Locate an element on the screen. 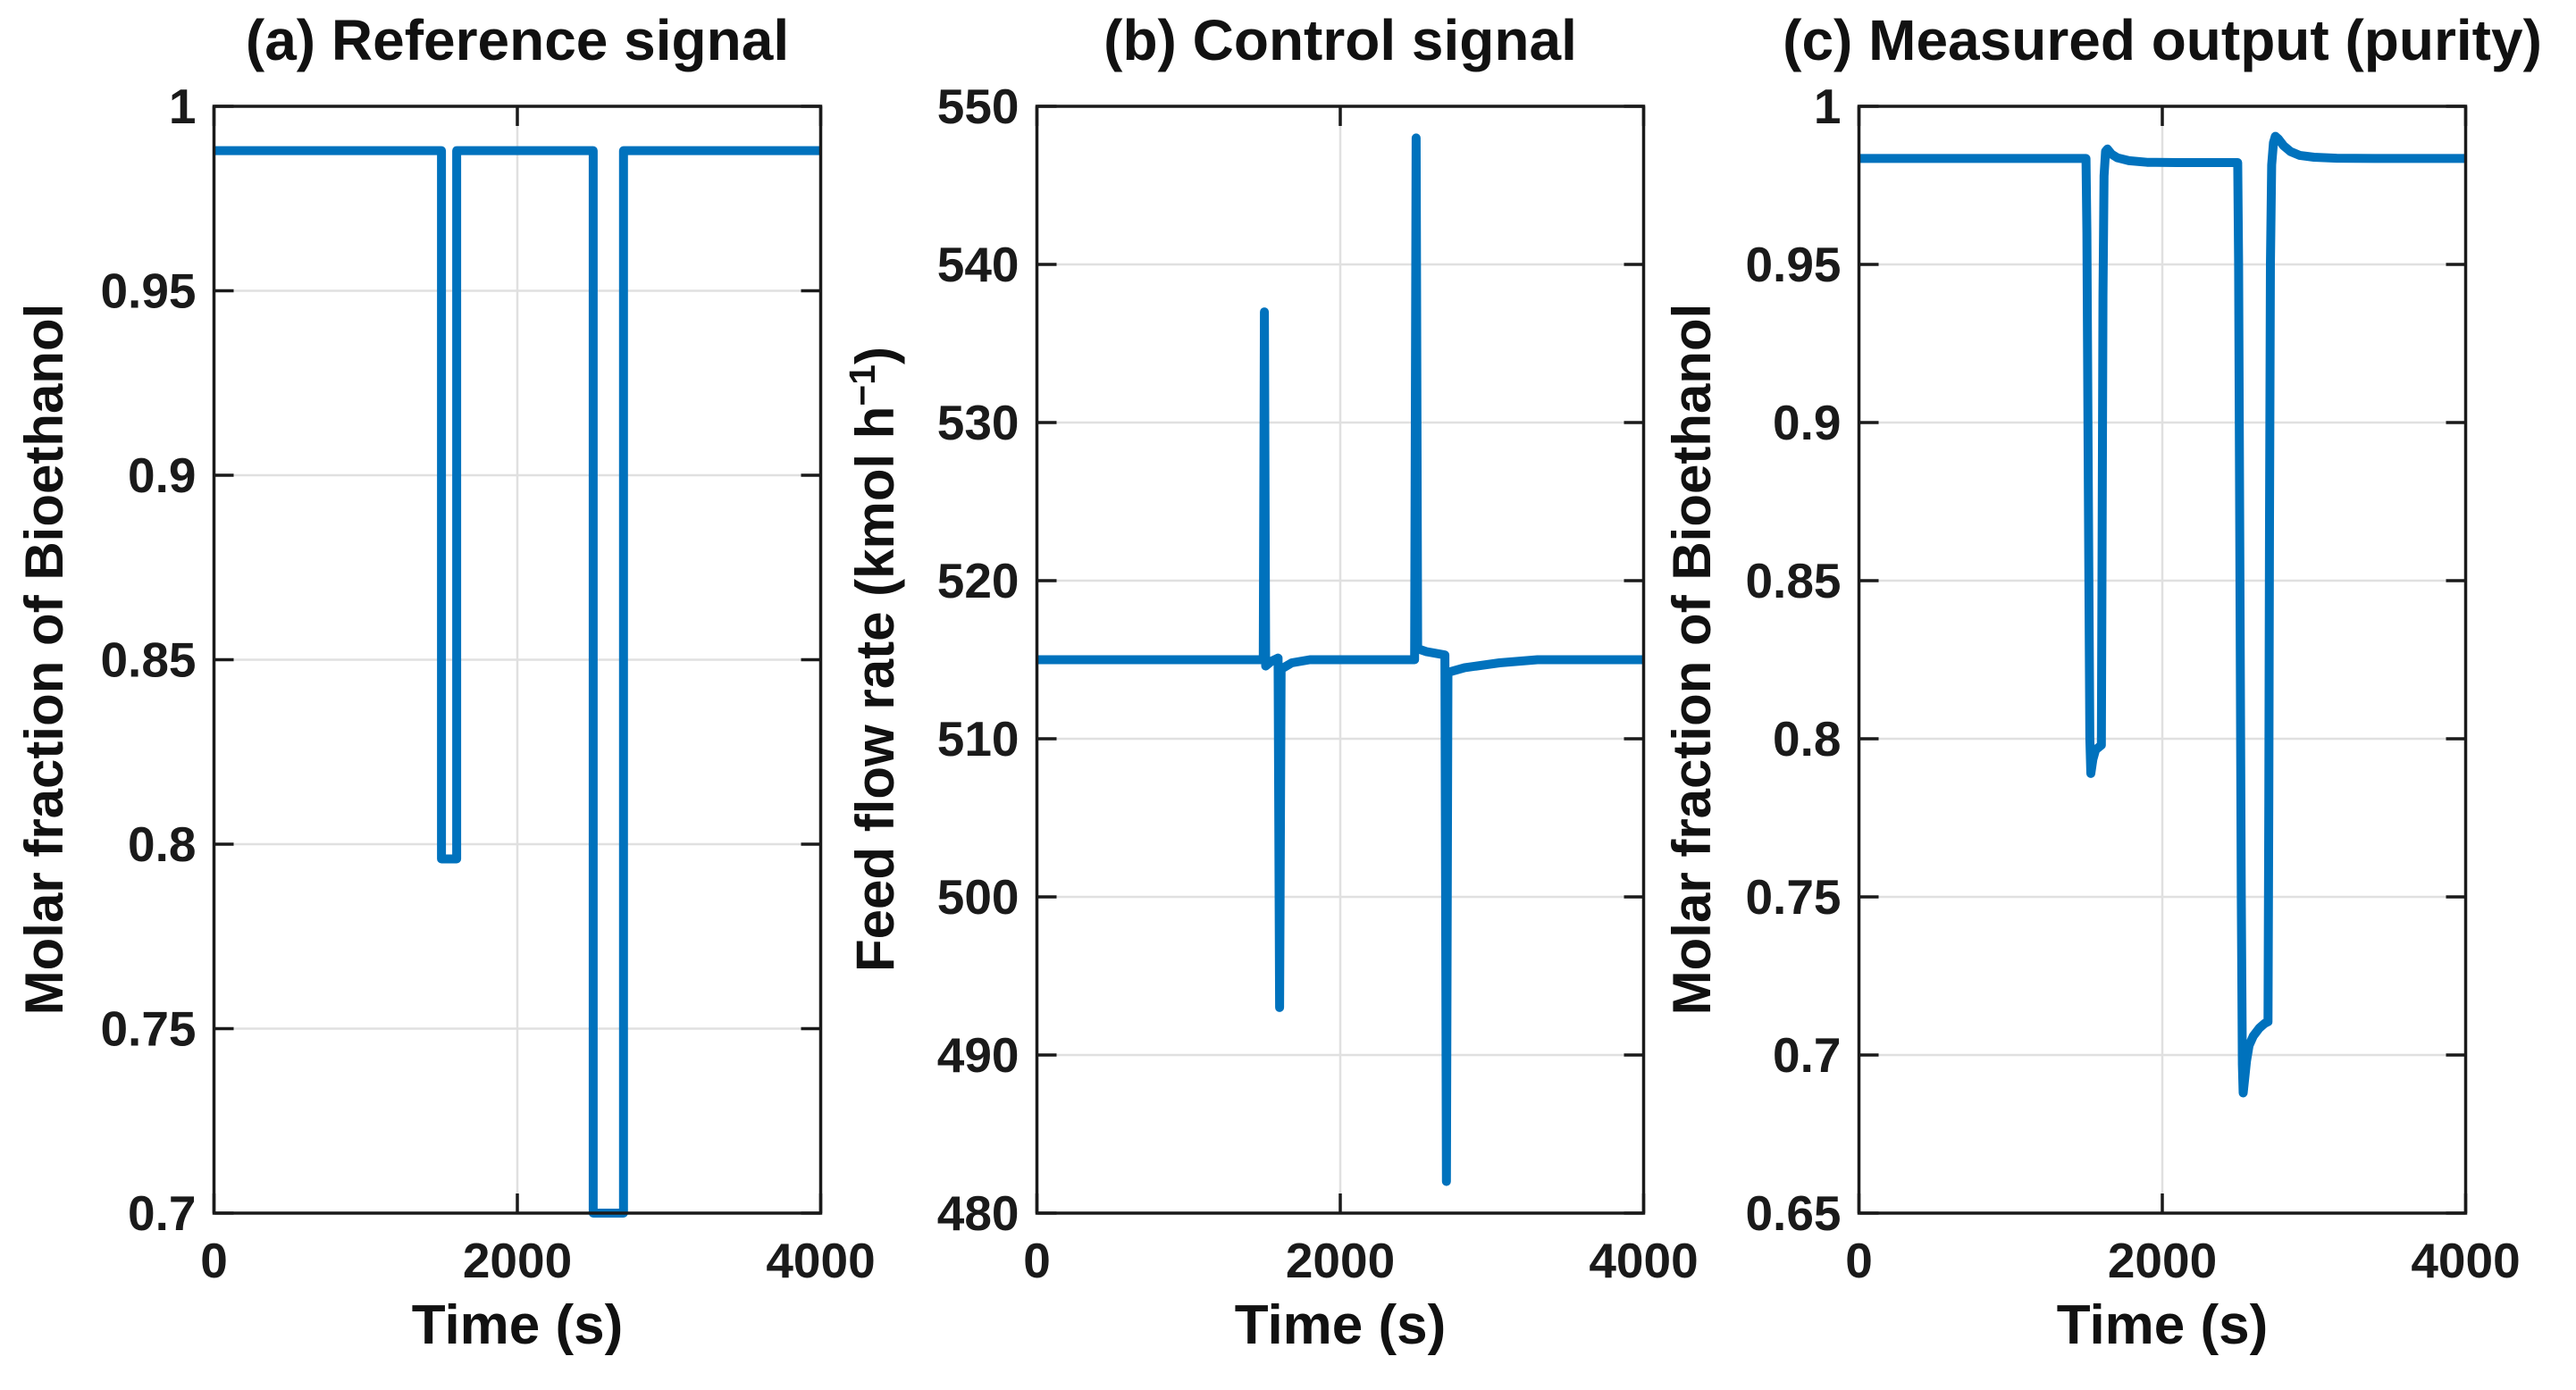  ylabel-c-text: Molar fraction of Bioethanol is located at coordinates (1692, 660).